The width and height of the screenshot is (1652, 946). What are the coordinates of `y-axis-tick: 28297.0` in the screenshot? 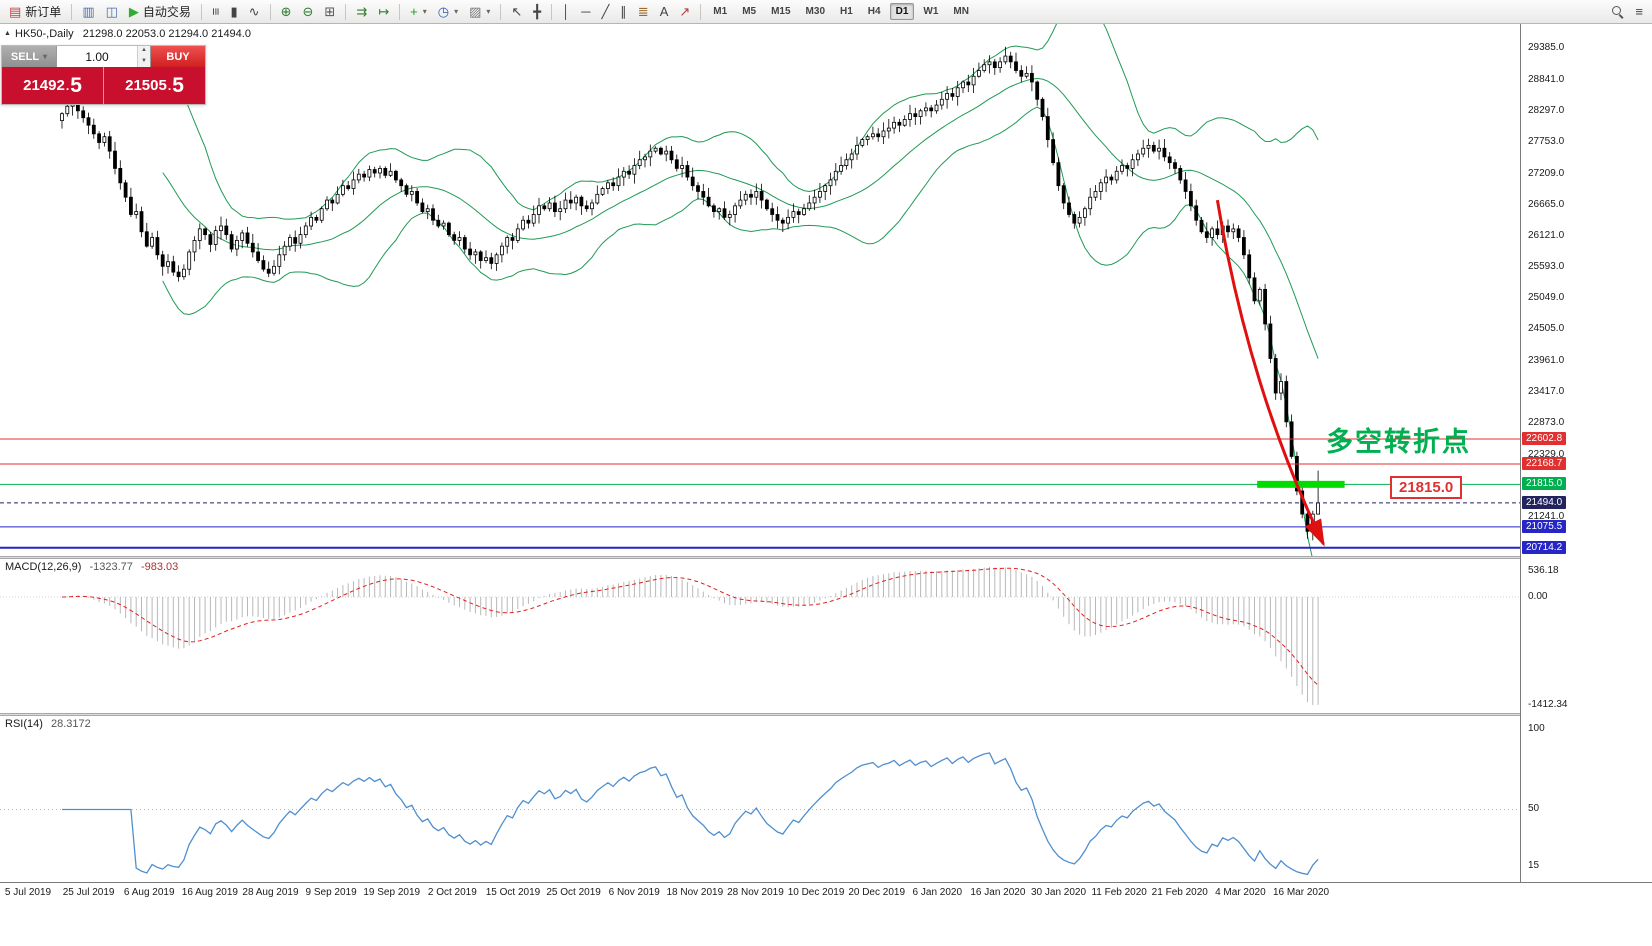 It's located at (1546, 110).